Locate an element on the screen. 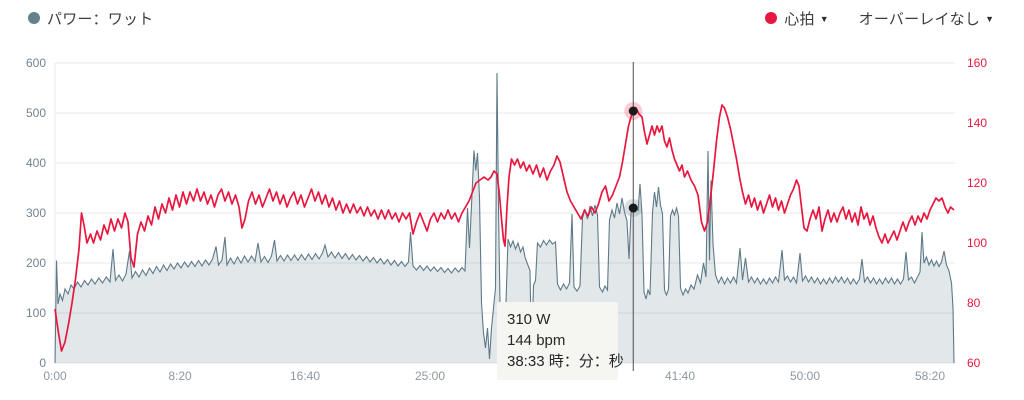 The image size is (1024, 400). overlay-dropdown: オーバーレイなし ▼ is located at coordinates (926, 18).